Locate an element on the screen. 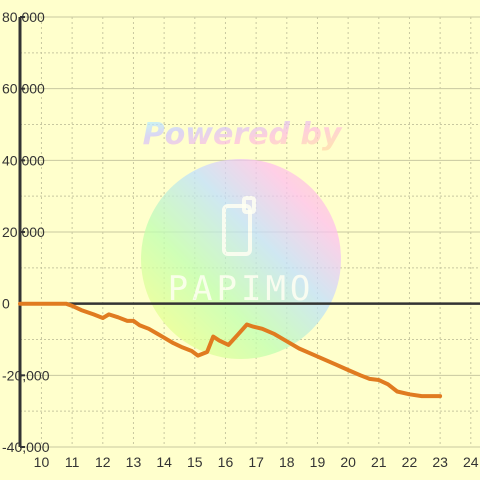 This screenshot has height=480, width=480. y-tick-label: 40,000 is located at coordinates (23, 160).